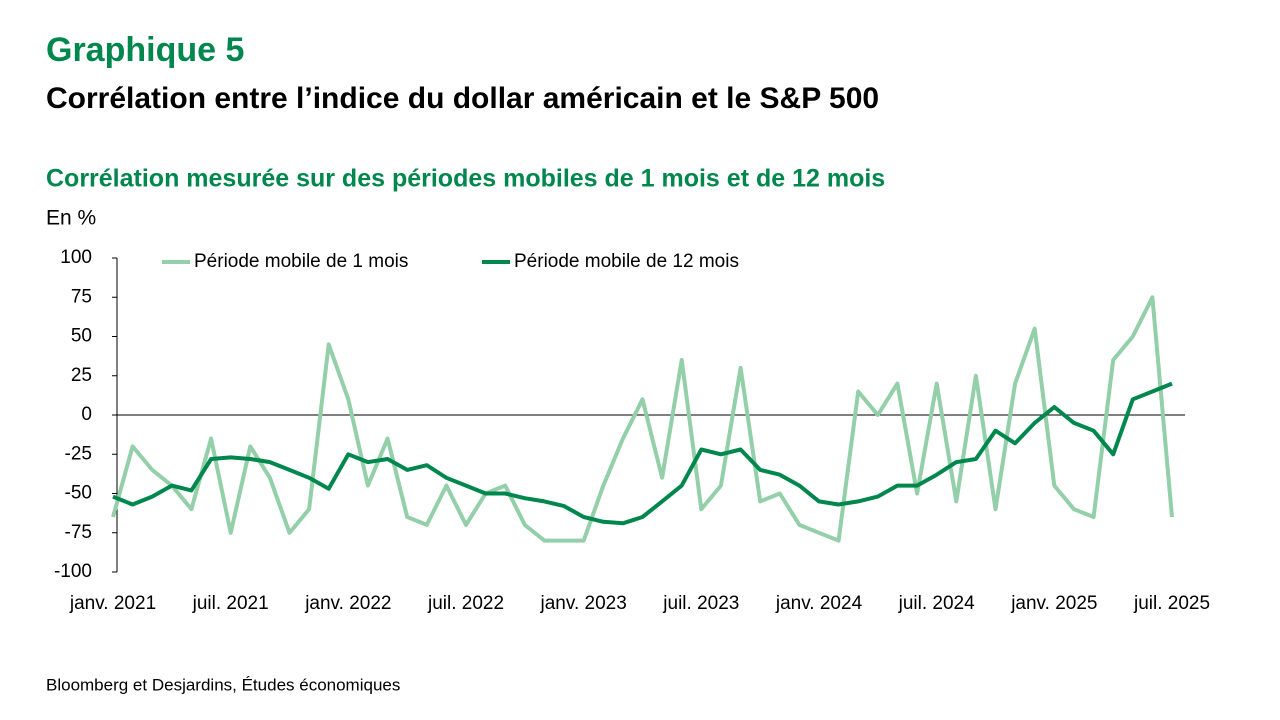 This screenshot has height=720, width=1280. What do you see at coordinates (76, 257) in the screenshot?
I see `y-tick-label: 100` at bounding box center [76, 257].